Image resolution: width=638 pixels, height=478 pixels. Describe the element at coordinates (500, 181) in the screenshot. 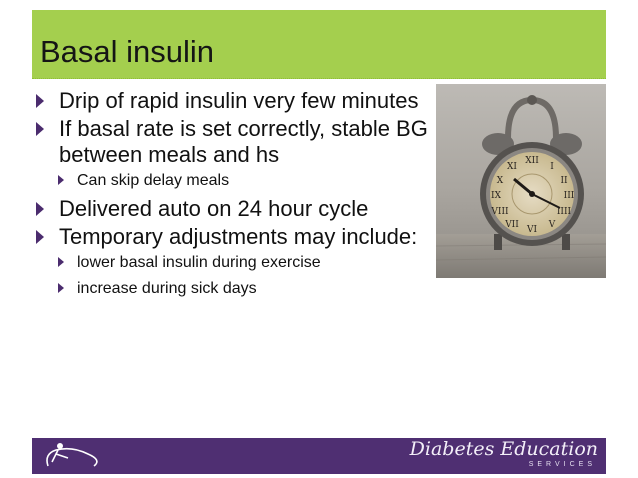

I see `svg-text: X` at that location.